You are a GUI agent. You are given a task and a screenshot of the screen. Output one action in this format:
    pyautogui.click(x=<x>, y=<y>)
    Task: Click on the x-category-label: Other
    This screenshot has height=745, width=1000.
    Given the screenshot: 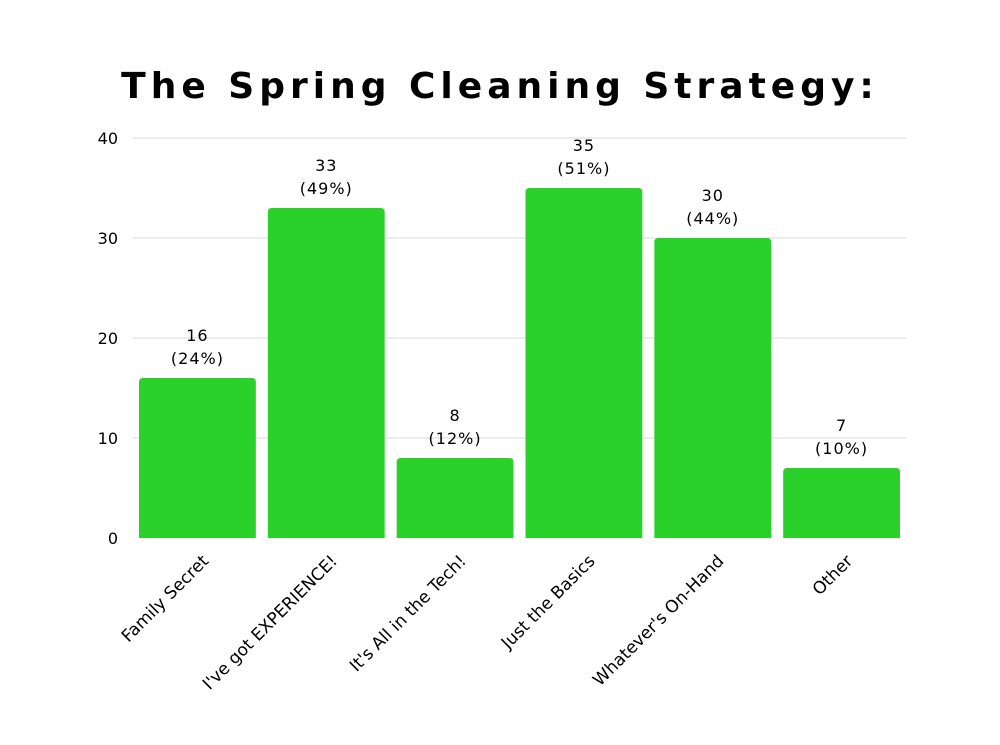 What is the action you would take?
    pyautogui.click(x=833, y=575)
    